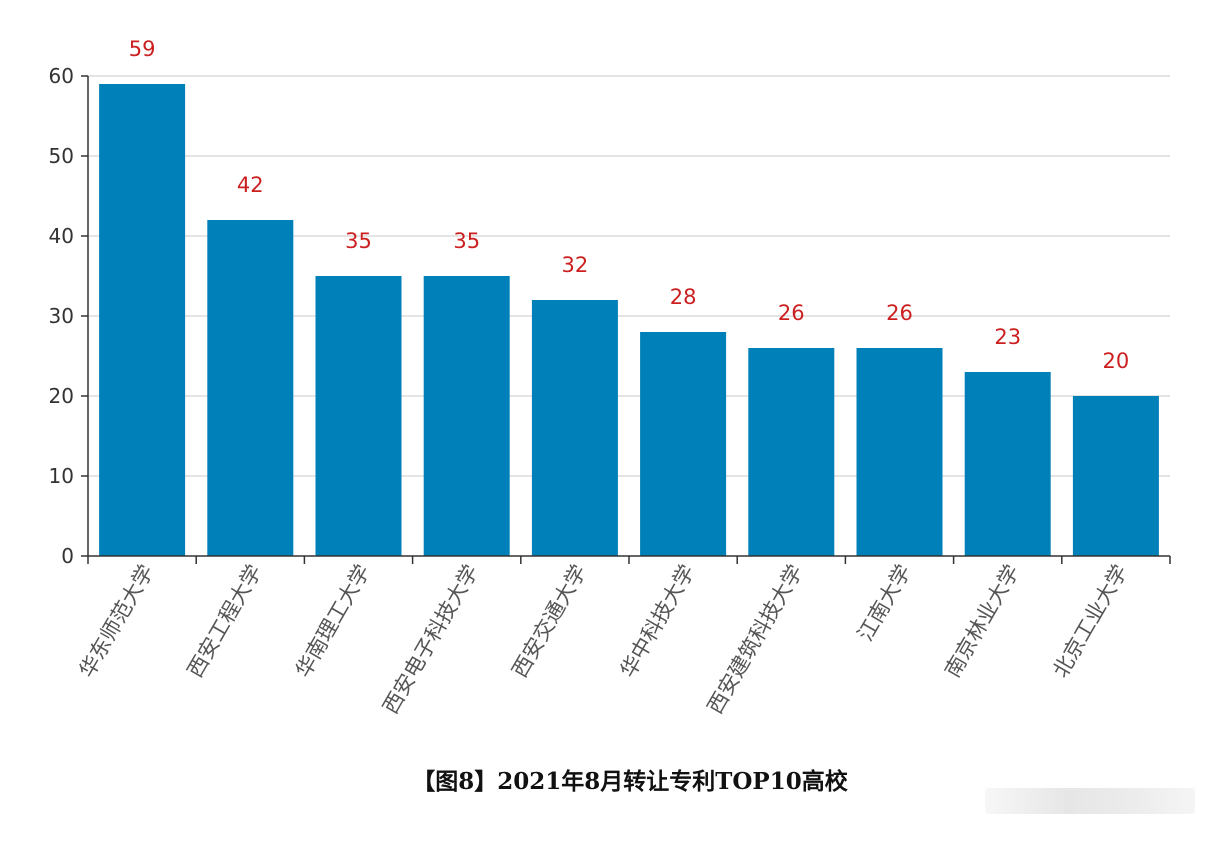 This screenshot has width=1220, height=854. Describe the element at coordinates (1090, 621) in the screenshot. I see `x-tick-label: 北京工业大学` at that location.